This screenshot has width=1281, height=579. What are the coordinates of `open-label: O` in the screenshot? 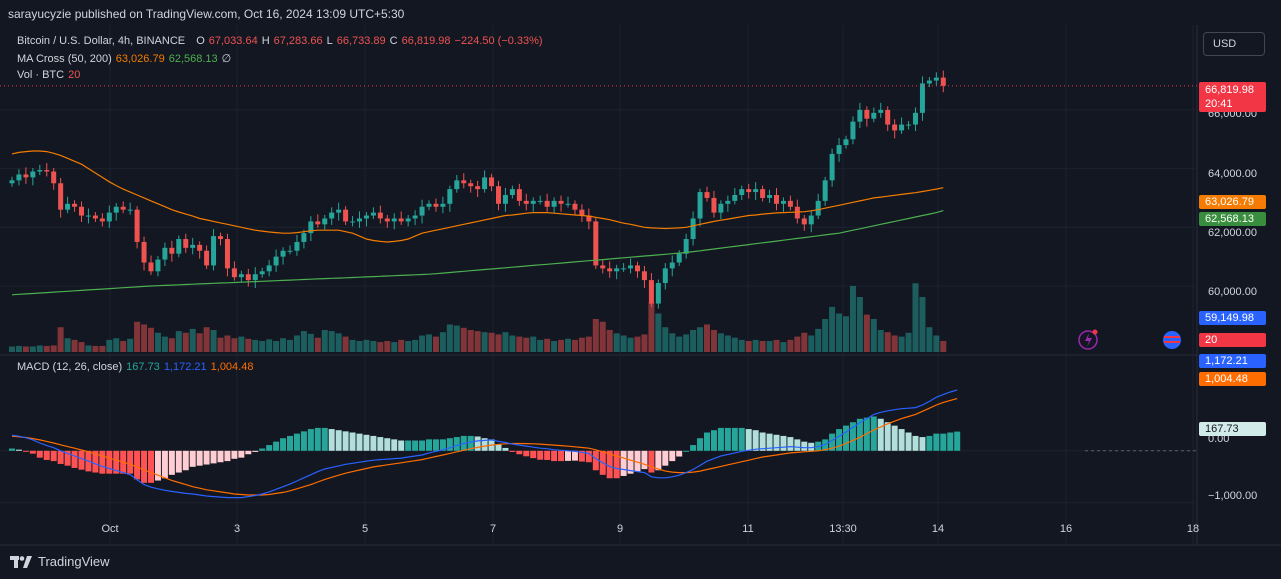 It's located at (200, 41).